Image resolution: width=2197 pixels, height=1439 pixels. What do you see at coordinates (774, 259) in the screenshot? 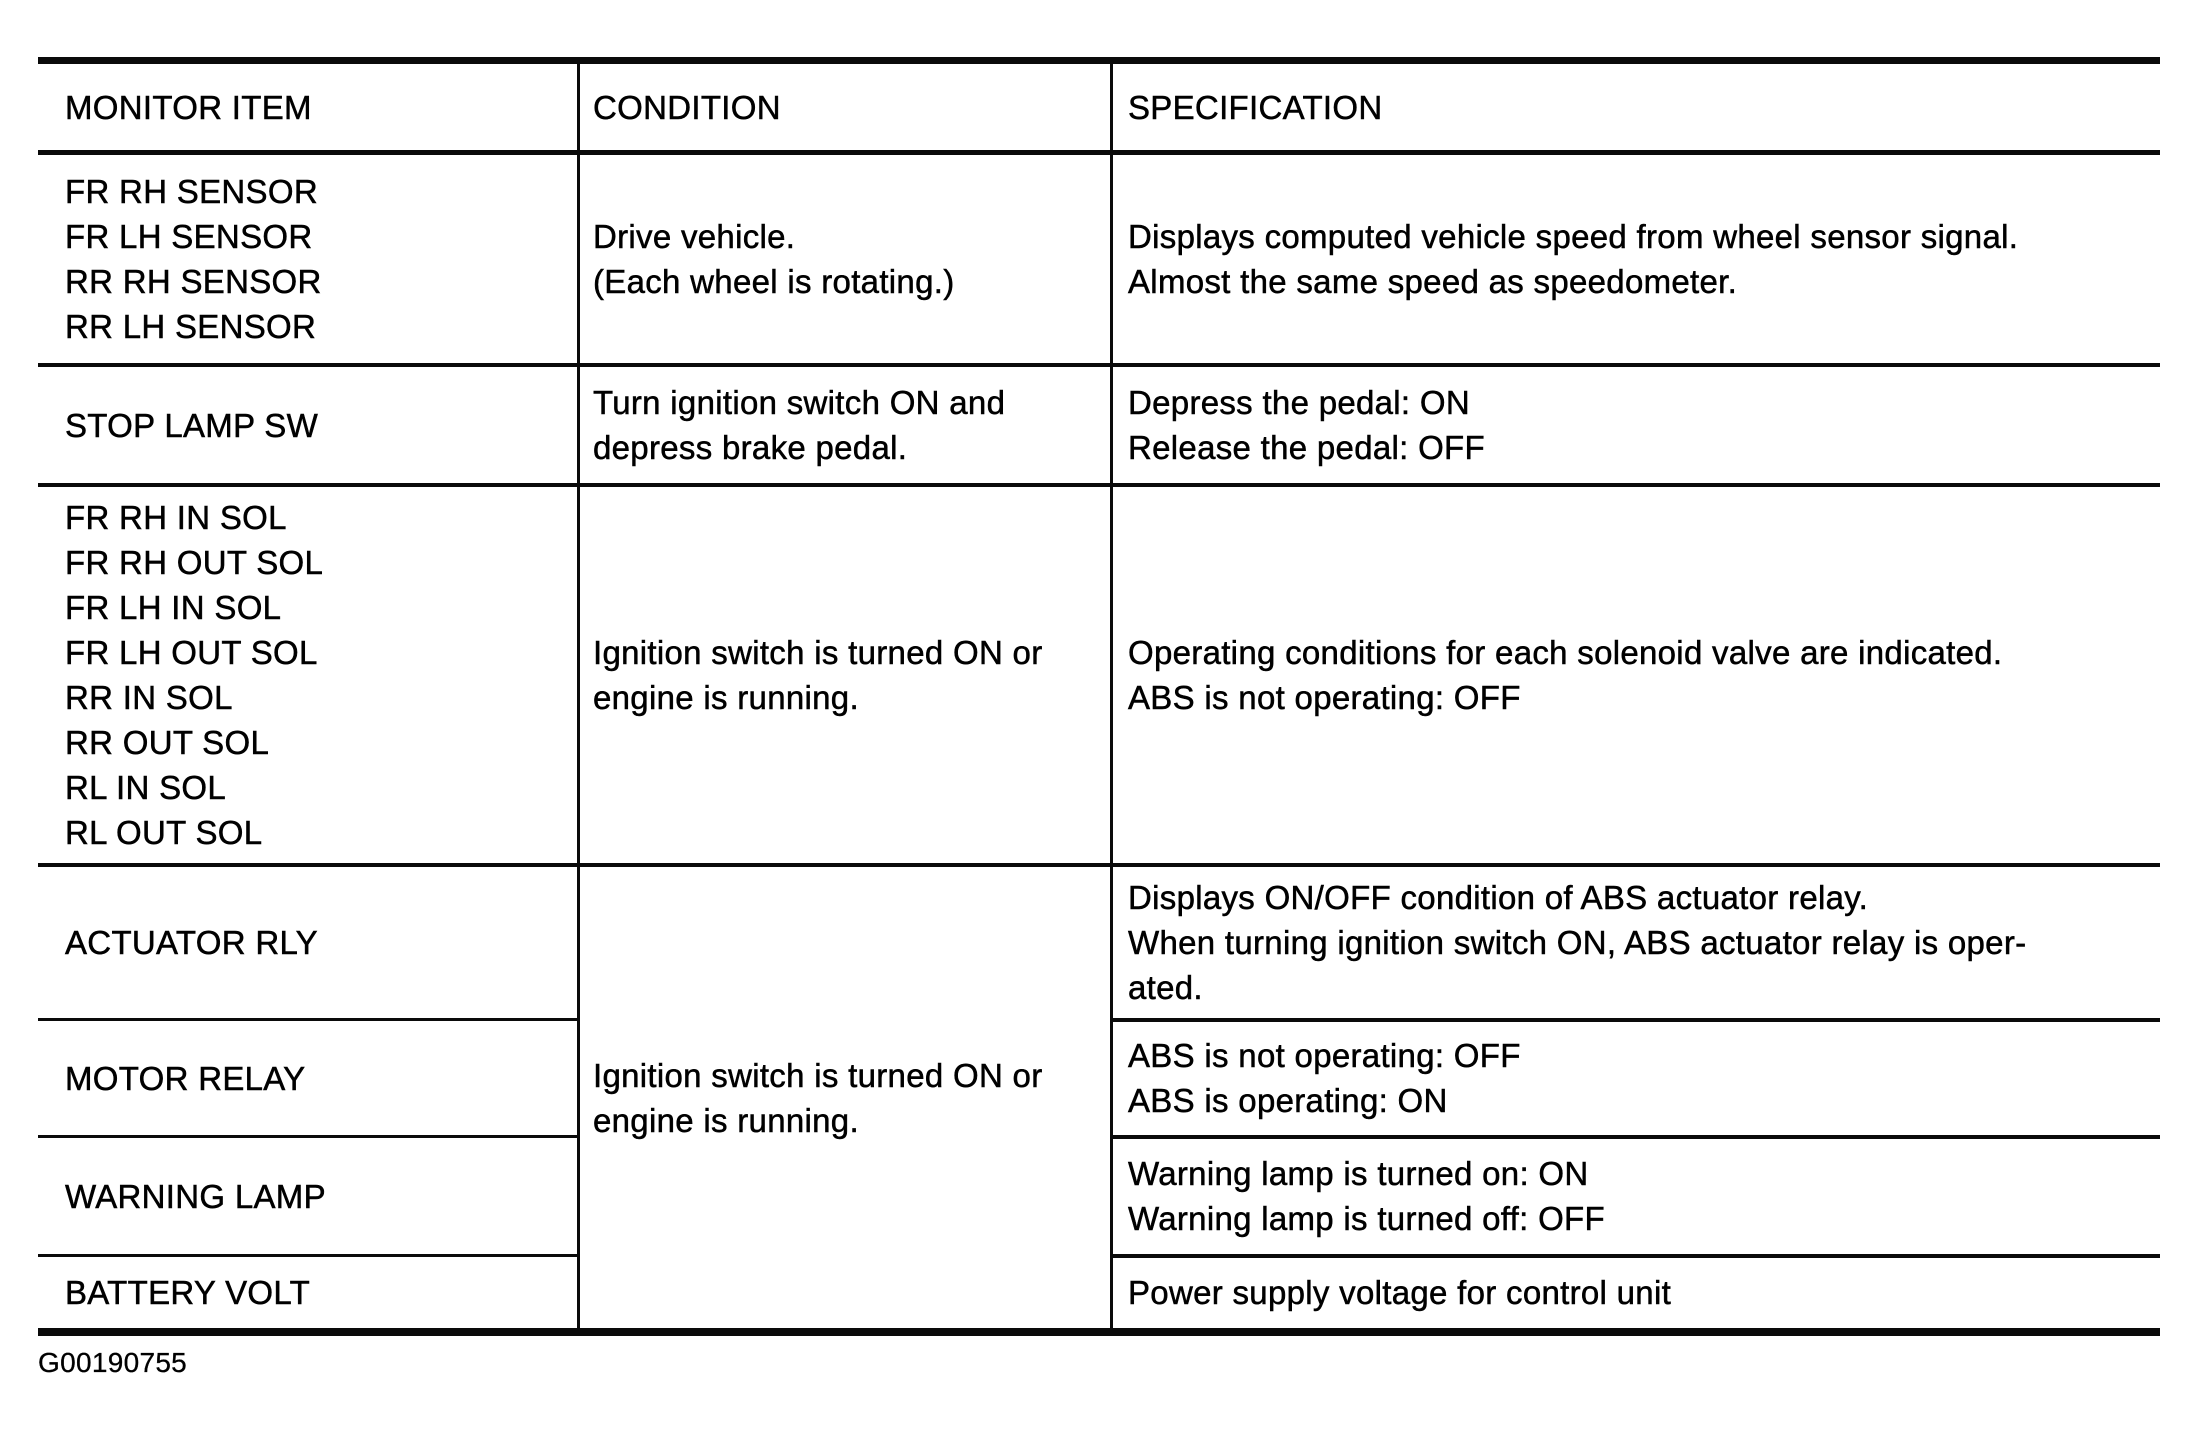
I see `cell-condition: Drive vehicle. (Each wheel is rotating.)` at bounding box center [774, 259].